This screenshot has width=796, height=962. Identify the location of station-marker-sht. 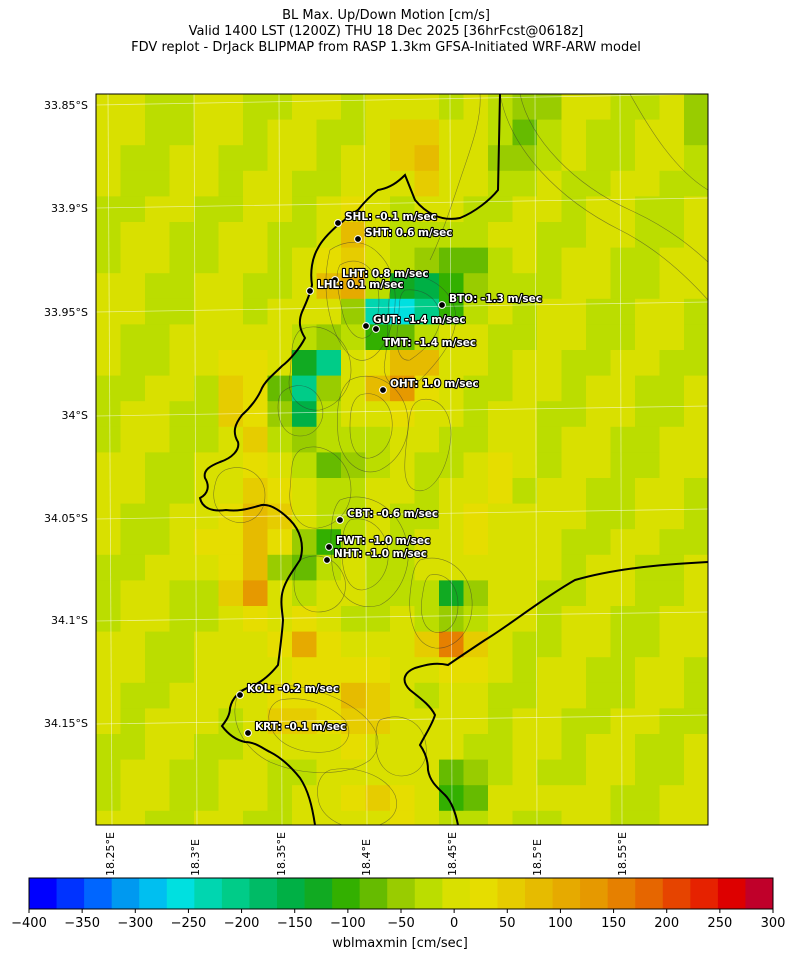
(358, 239).